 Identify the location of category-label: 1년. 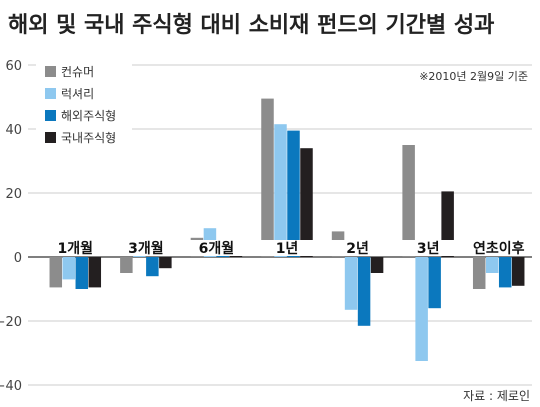
(287, 249).